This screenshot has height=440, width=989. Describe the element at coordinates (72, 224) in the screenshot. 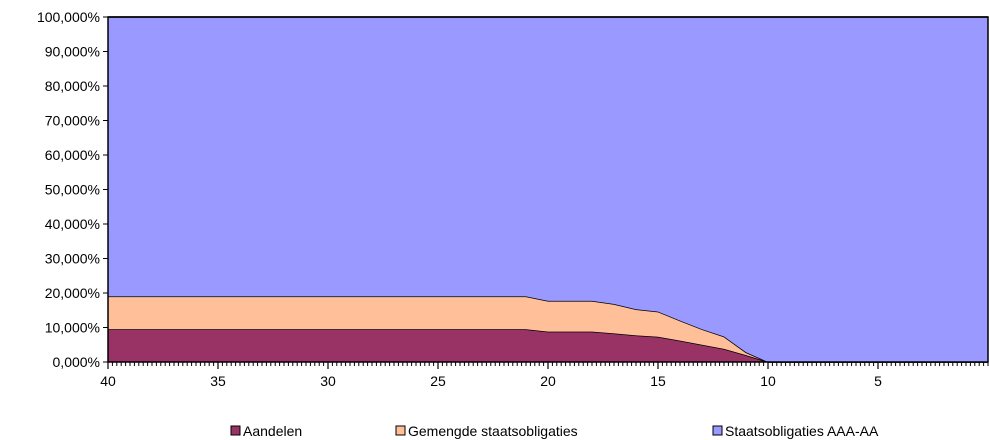

I see `y-tick-label: 40,000%` at that location.